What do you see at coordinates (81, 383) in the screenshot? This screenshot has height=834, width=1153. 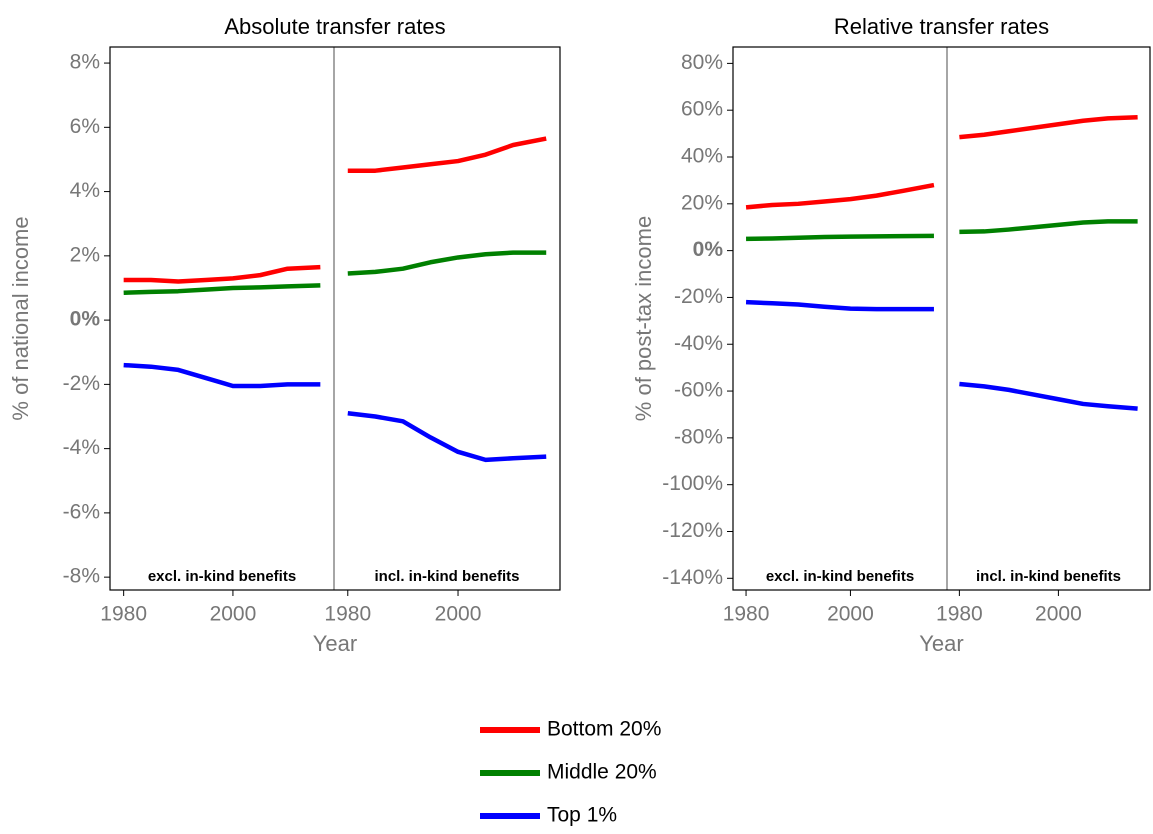 I see `y-tick-label: -2%` at bounding box center [81, 383].